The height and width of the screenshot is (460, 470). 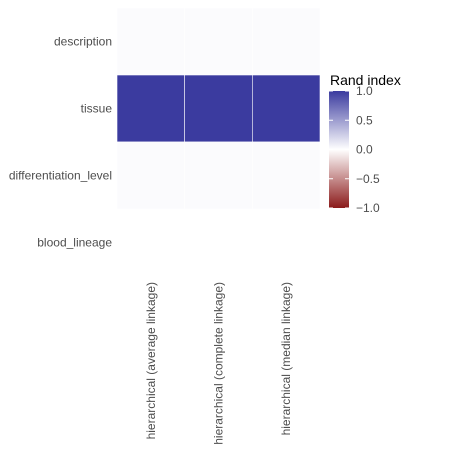 I want to click on y-tick-label: differentiation_level, so click(x=60, y=176).